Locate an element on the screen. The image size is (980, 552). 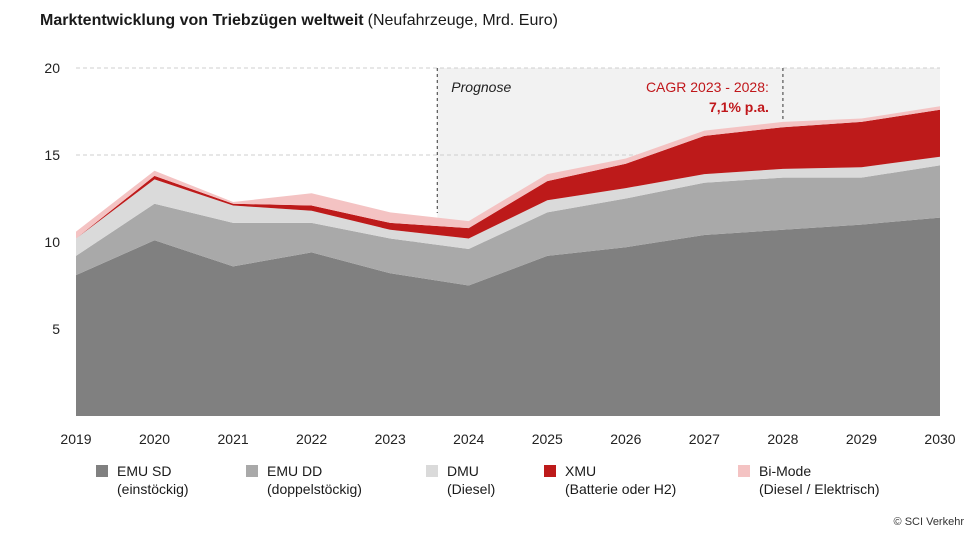
x-tick-label: 2030 is located at coordinates (939, 439).